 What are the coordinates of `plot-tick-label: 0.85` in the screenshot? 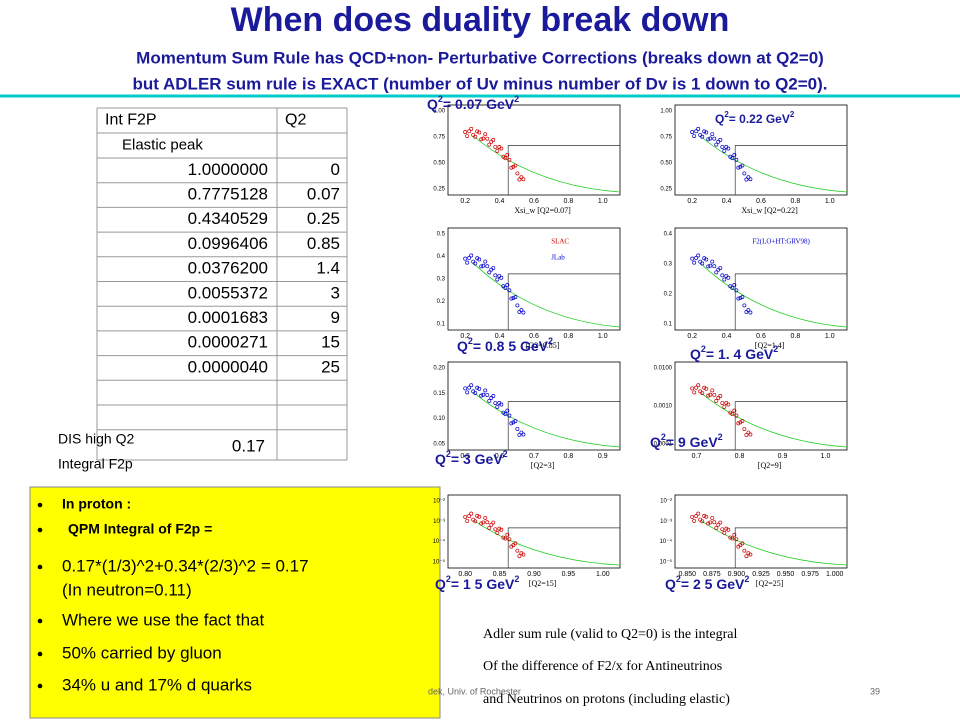 It's located at (500, 574).